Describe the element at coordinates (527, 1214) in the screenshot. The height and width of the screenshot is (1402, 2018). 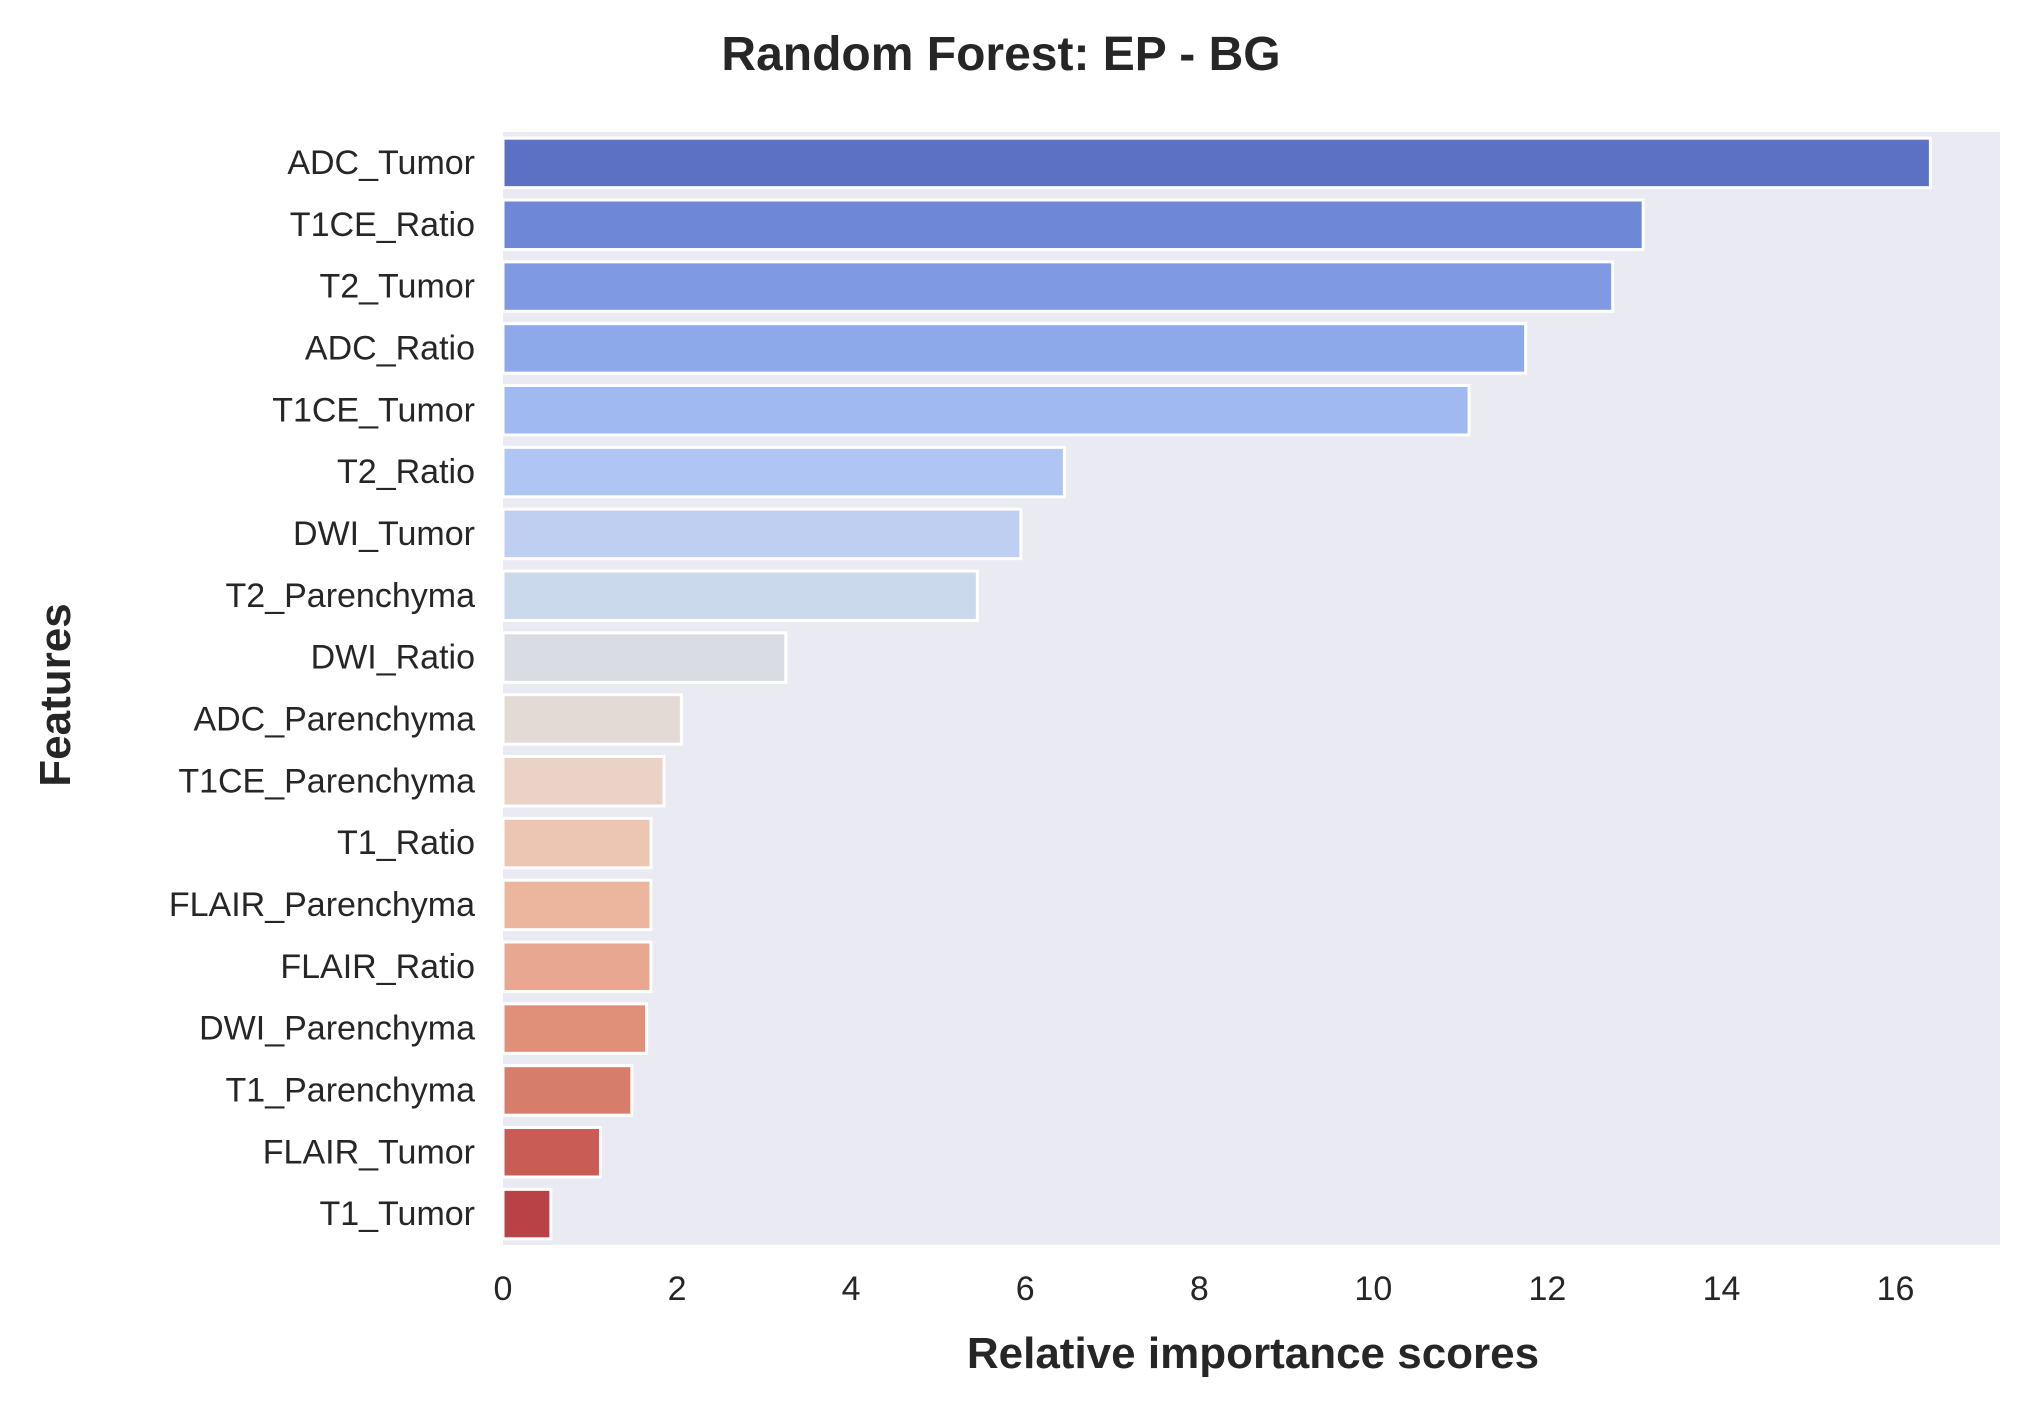
I see `bar-t1-tumor` at that location.